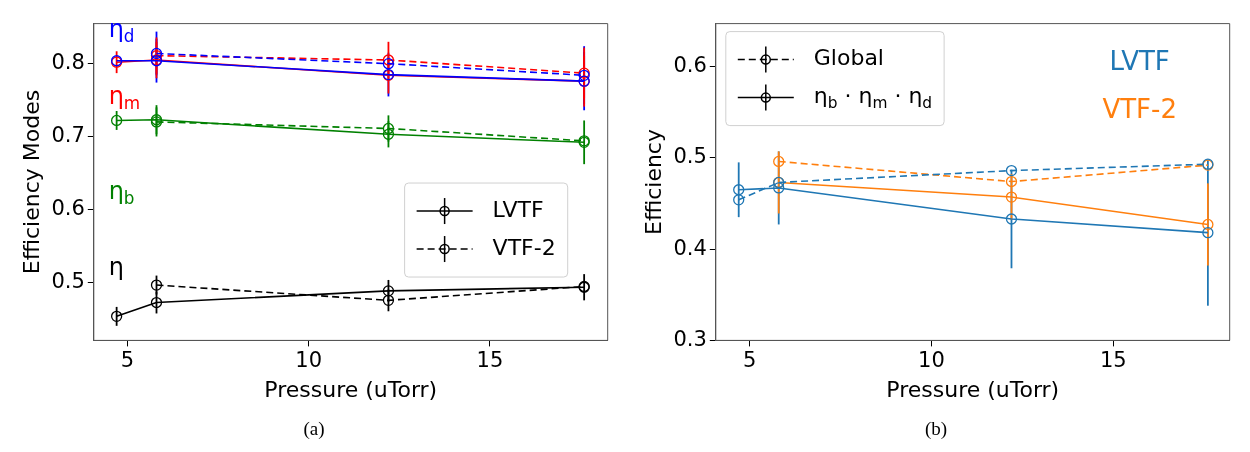  I want to click on legend-label: LVTF, so click(518, 209).